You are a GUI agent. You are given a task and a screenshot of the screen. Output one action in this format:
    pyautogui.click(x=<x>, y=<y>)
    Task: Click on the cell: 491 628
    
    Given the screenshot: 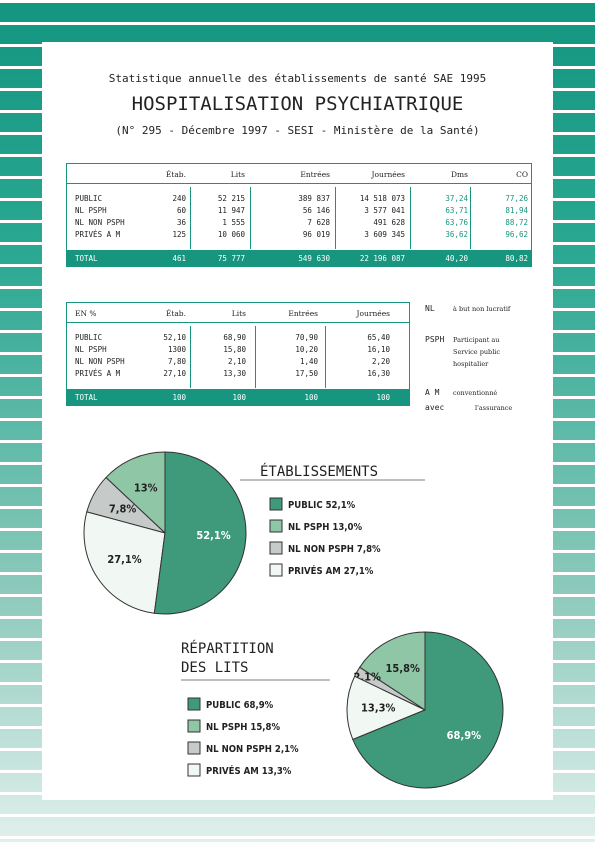 What is the action you would take?
    pyautogui.click(x=389, y=222)
    